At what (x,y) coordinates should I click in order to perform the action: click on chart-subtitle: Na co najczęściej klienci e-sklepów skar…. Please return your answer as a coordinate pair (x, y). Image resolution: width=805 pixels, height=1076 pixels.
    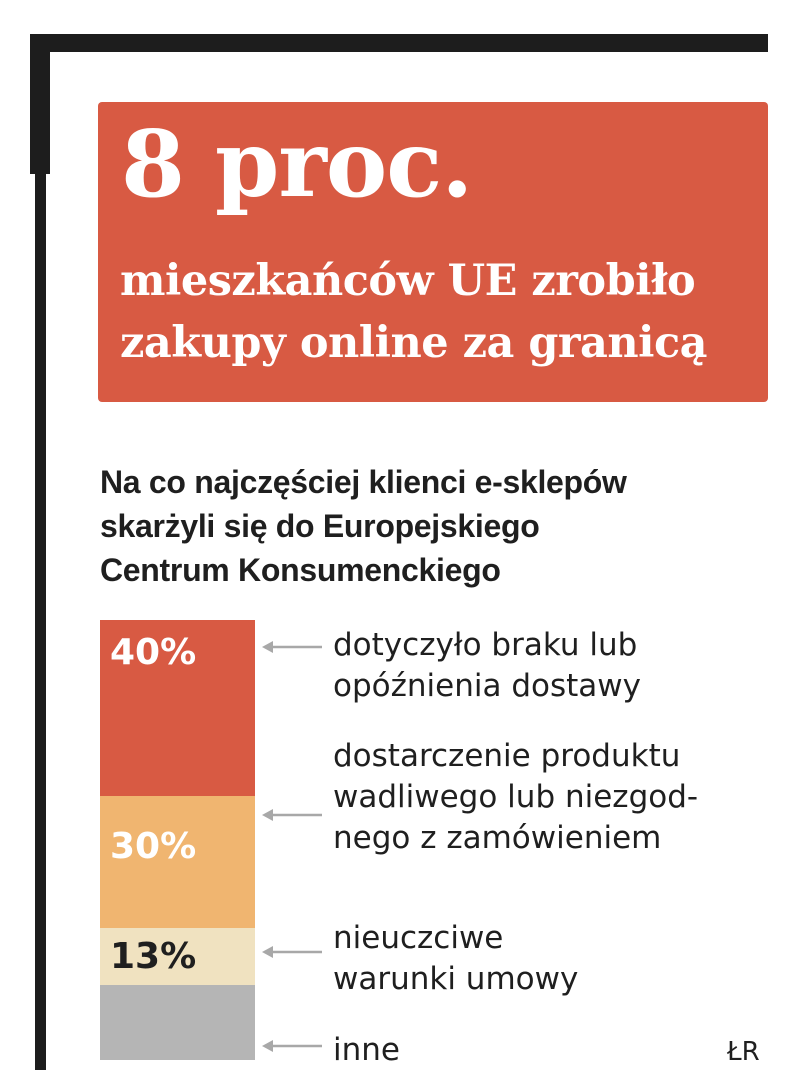
    Looking at the image, I should click on (440, 526).